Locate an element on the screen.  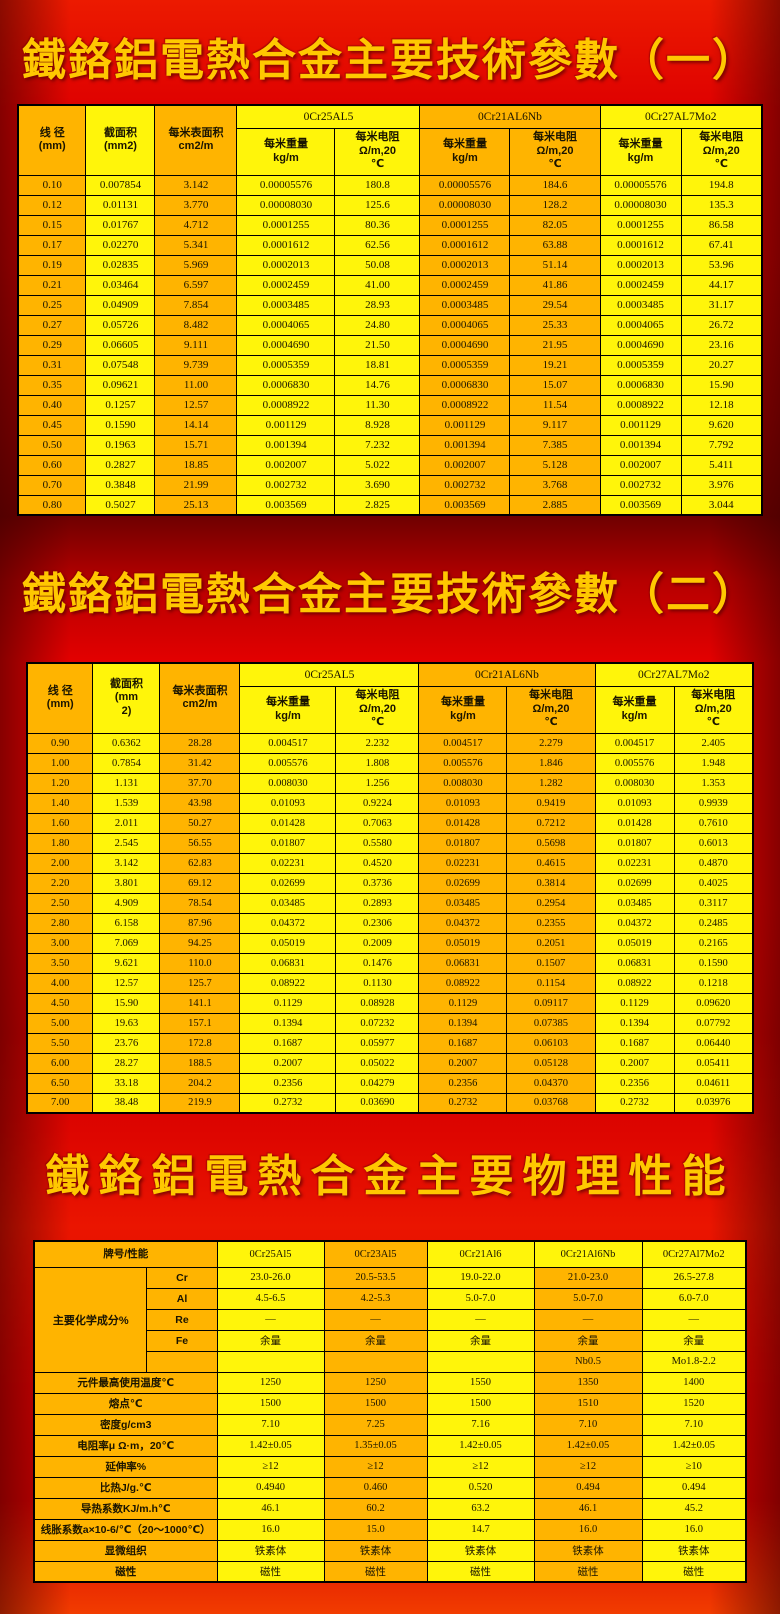
table-cell: 2.80 is located at coordinates (60, 923).